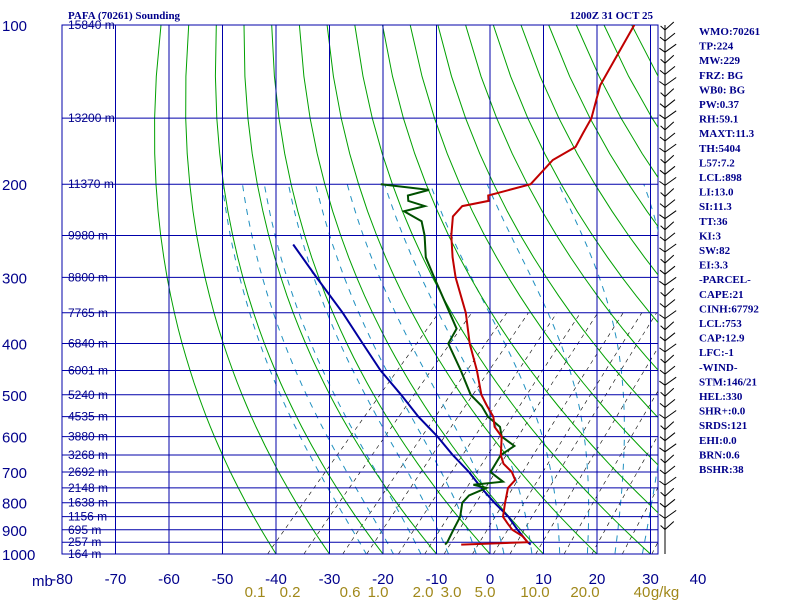 Image resolution: width=800 pixels, height=600 pixels. What do you see at coordinates (715, 251) in the screenshot?
I see `index-item: SW:82` at bounding box center [715, 251].